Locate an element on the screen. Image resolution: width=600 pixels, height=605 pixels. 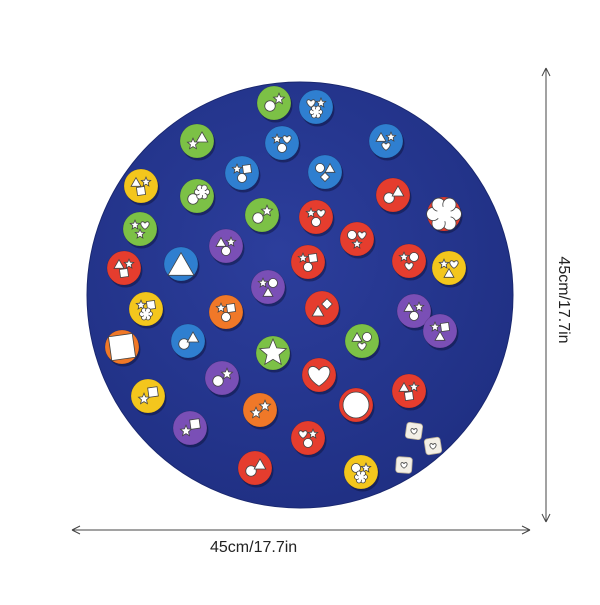
width-label: 45cm/17.7in is located at coordinates (254, 547).